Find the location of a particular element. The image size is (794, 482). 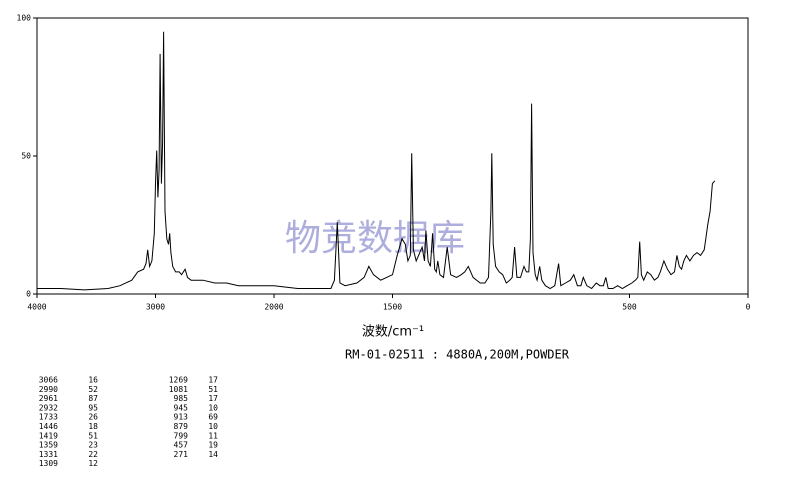

peak-wavenumber: 1733 is located at coordinates (48, 417).